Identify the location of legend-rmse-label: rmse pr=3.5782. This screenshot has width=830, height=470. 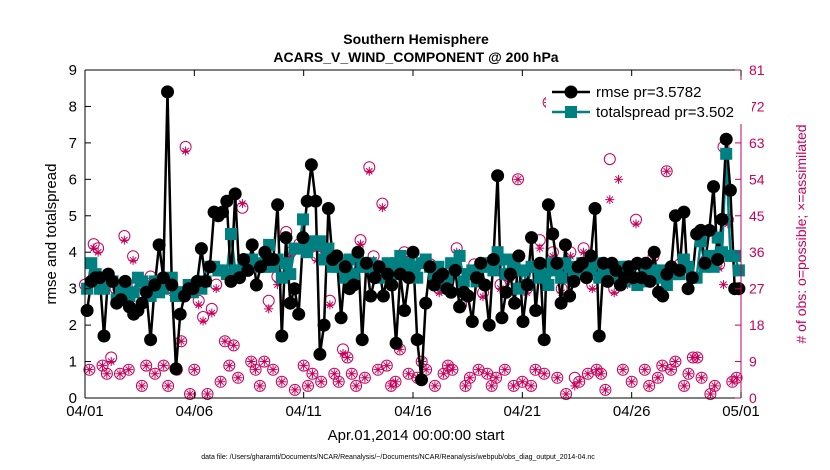
(648, 92).